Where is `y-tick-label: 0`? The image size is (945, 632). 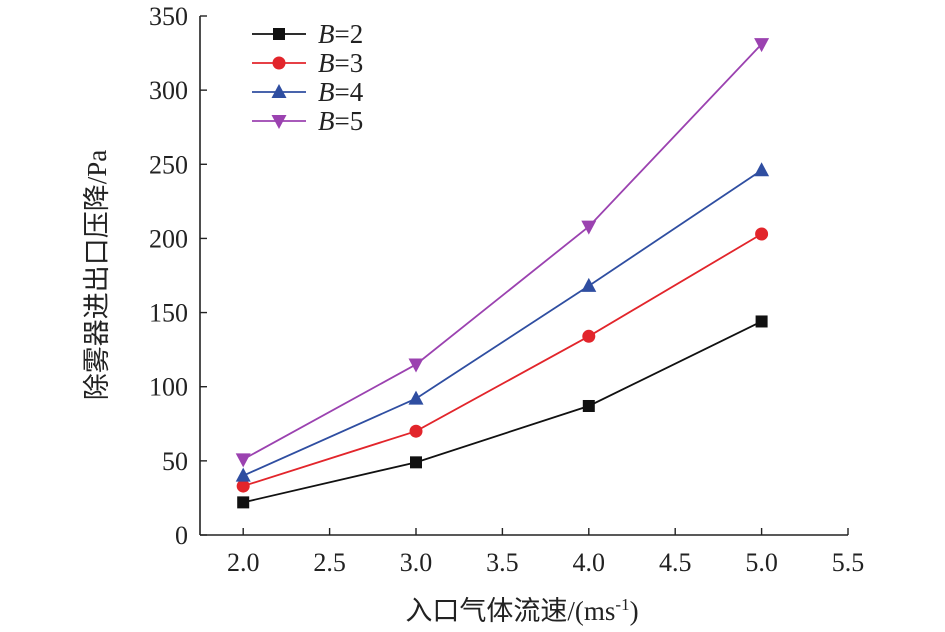
y-tick-label: 0 is located at coordinates (181, 535).